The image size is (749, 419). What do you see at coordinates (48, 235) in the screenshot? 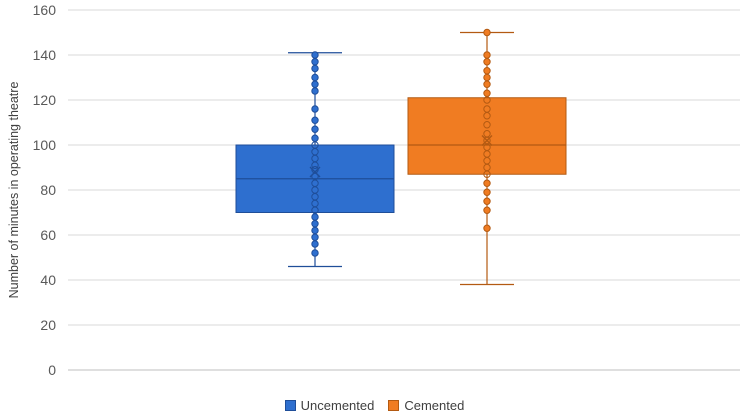
I see `y-tick-label: 60` at bounding box center [48, 235].